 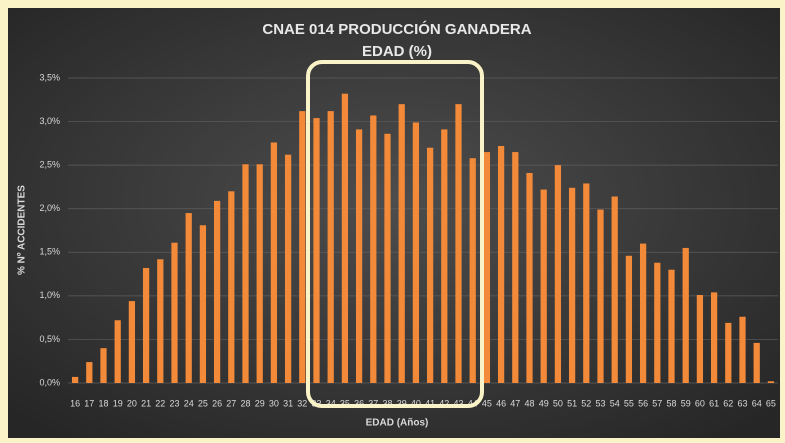 I want to click on x-tick-label: 18, so click(x=103, y=403).